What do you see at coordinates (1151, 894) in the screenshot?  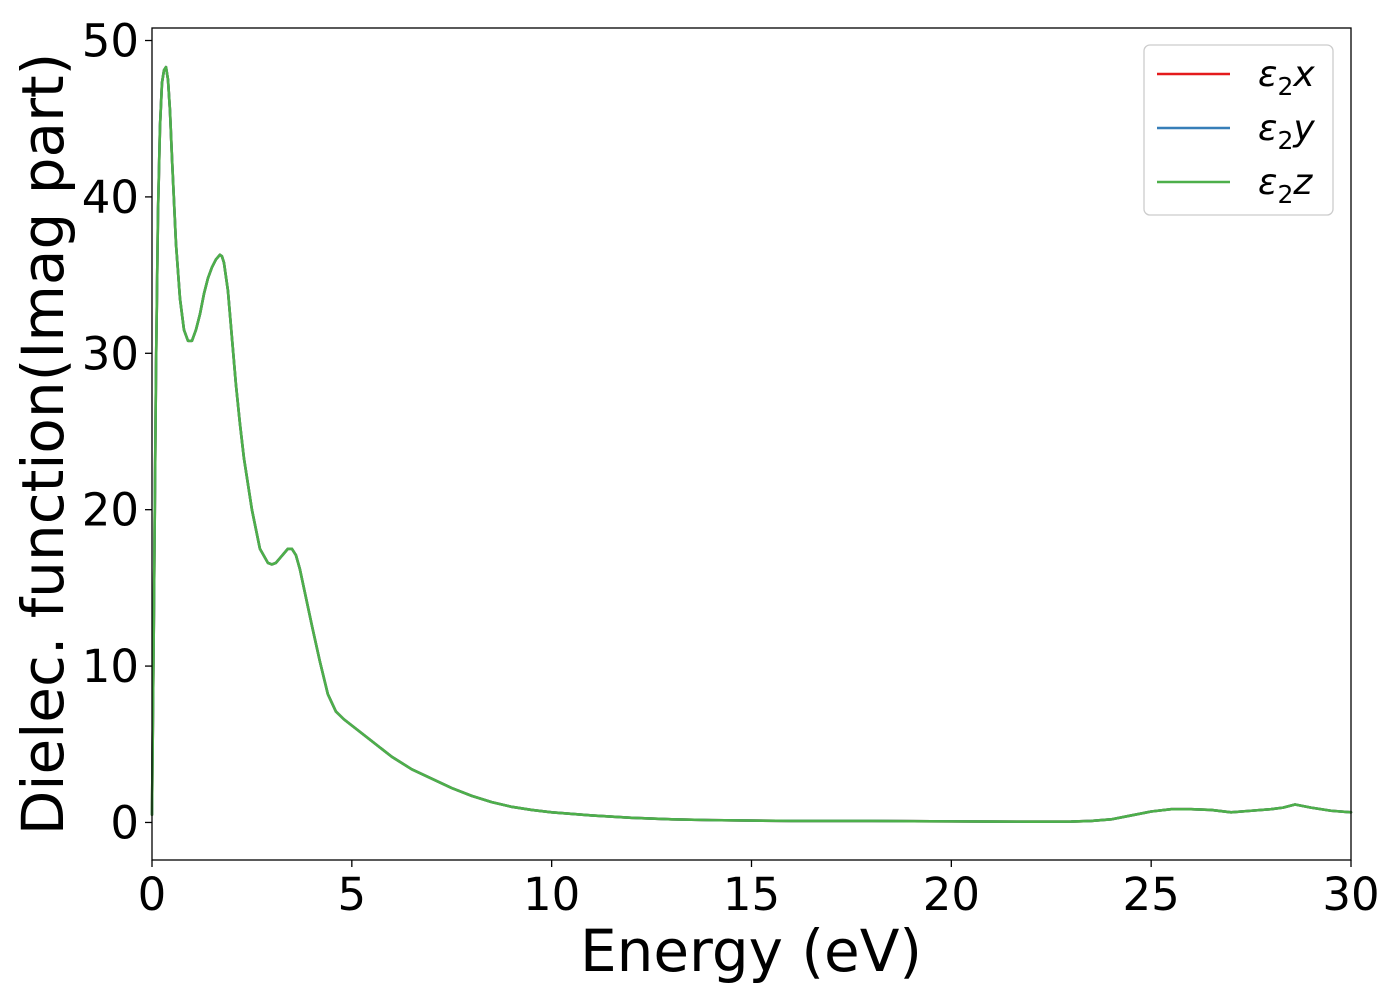 I see `x-tick-label: 25` at bounding box center [1151, 894].